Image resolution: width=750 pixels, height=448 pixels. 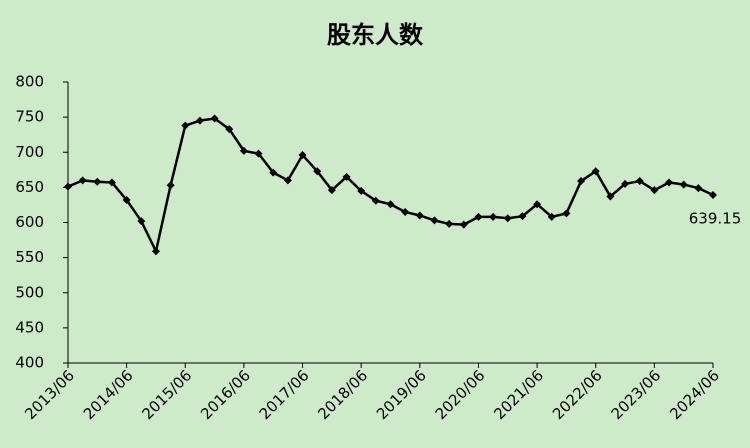 What do you see at coordinates (29, 363) in the screenshot?
I see `y-tick-label: 400` at bounding box center [29, 363].